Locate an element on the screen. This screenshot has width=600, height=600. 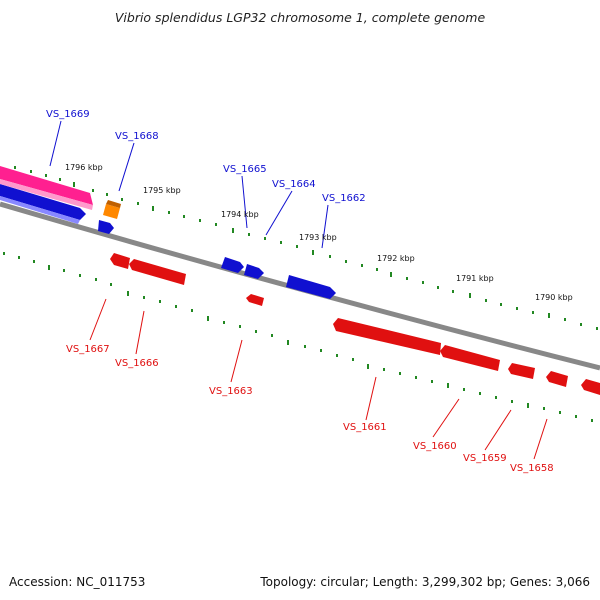
gene-edge-reverse is located at coordinates (590, 387).